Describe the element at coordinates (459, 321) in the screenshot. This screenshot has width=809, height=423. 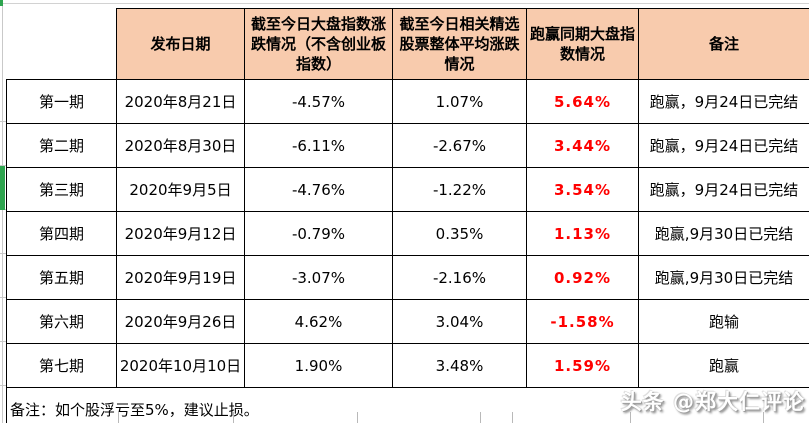
I see `cell-stocks-change: 3.04%` at that location.